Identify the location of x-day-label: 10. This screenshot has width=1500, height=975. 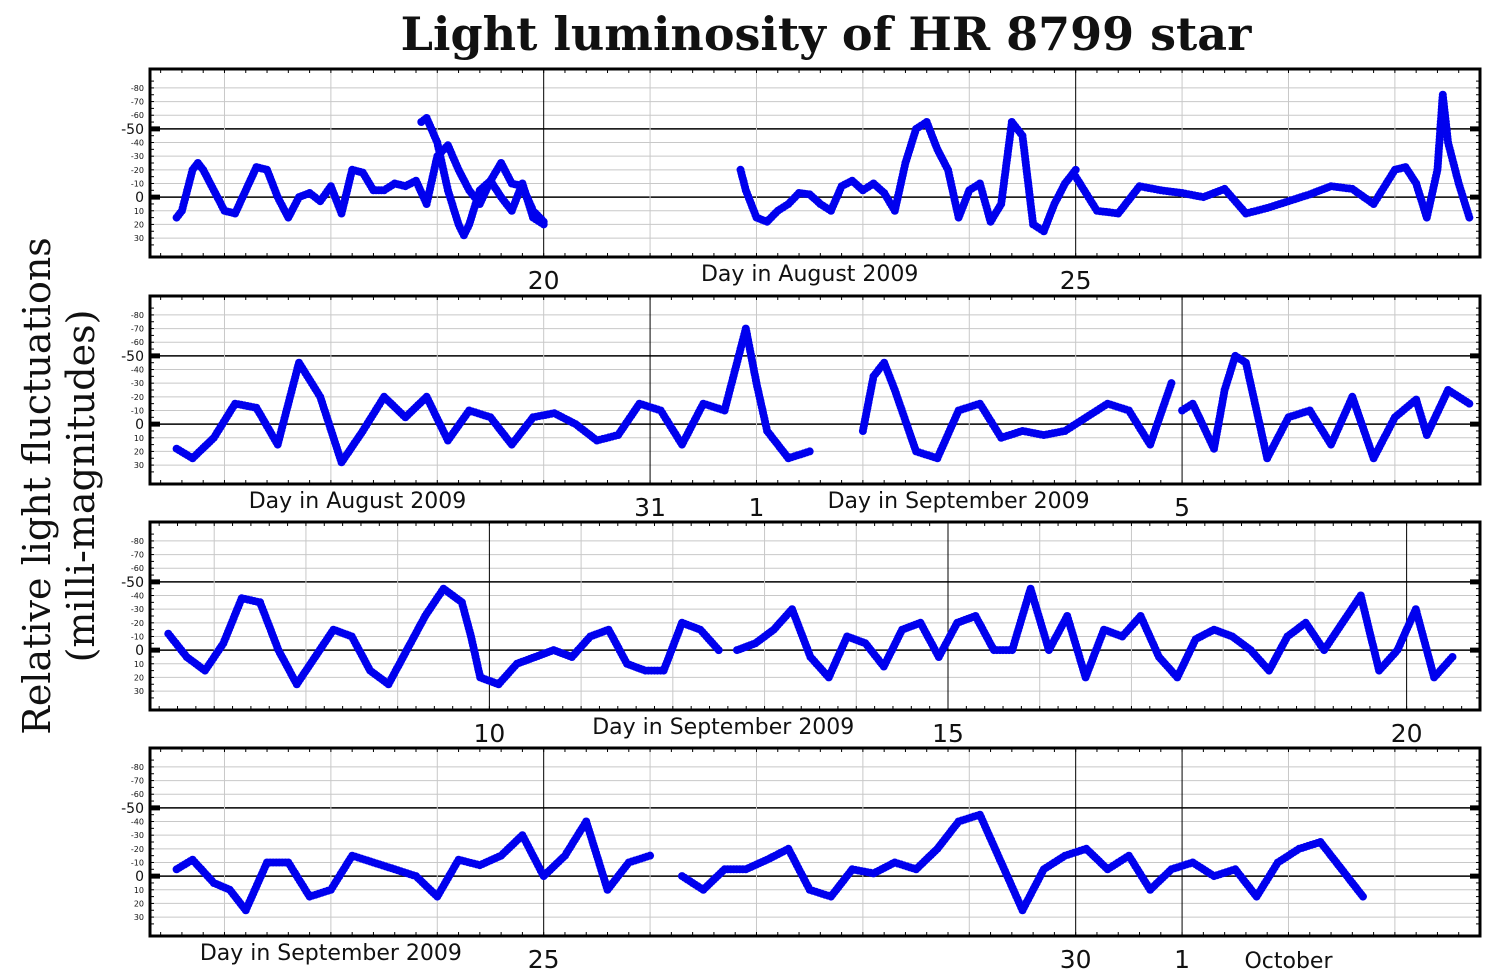
(489, 733).